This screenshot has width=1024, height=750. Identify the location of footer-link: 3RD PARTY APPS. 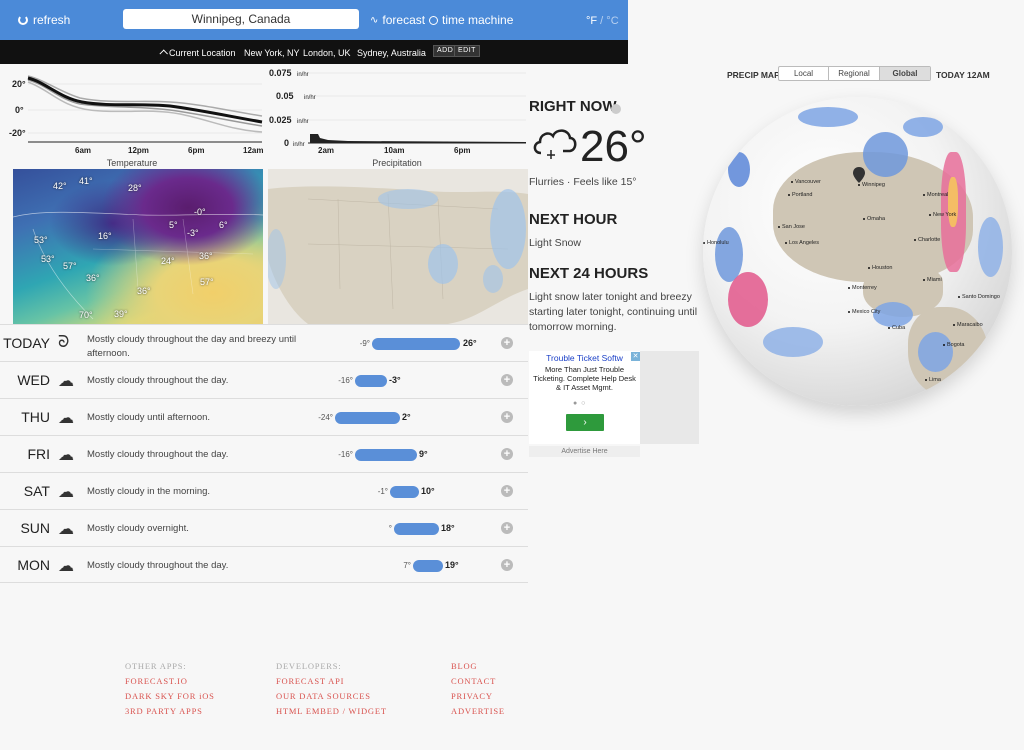
(164, 711).